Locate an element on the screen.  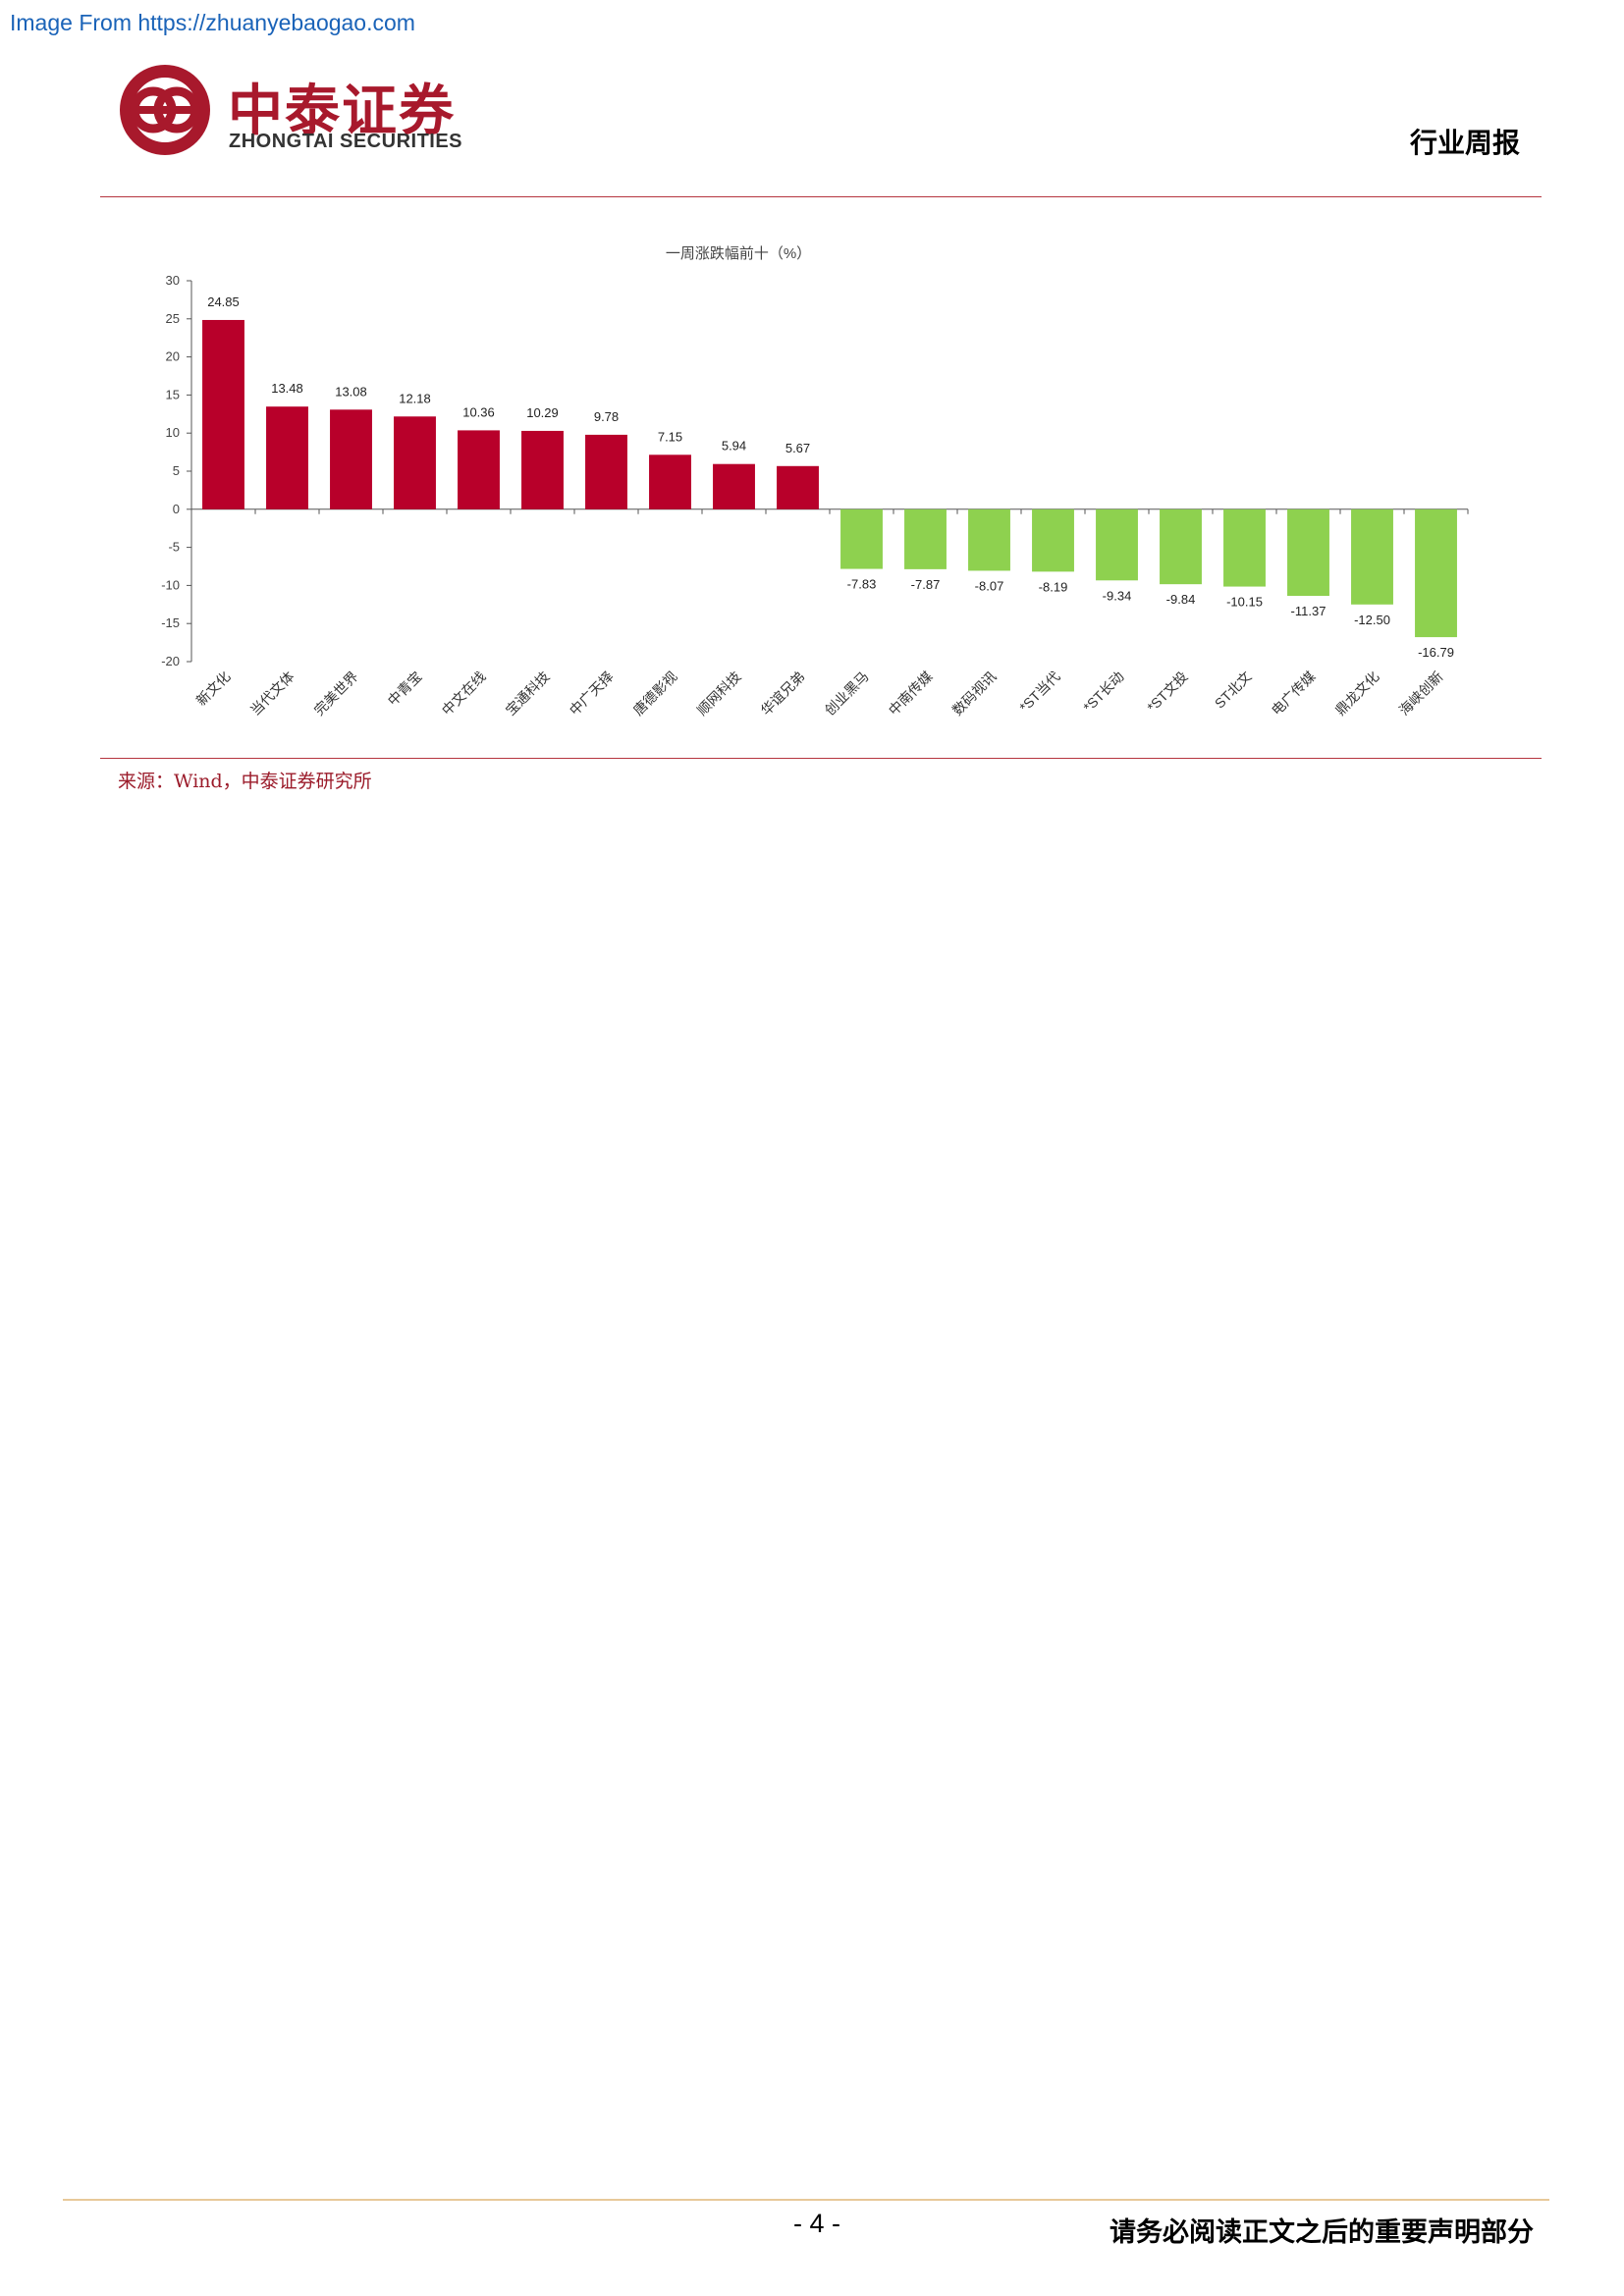
x-tick-label: 鼎龙文化 is located at coordinates (1357, 693).